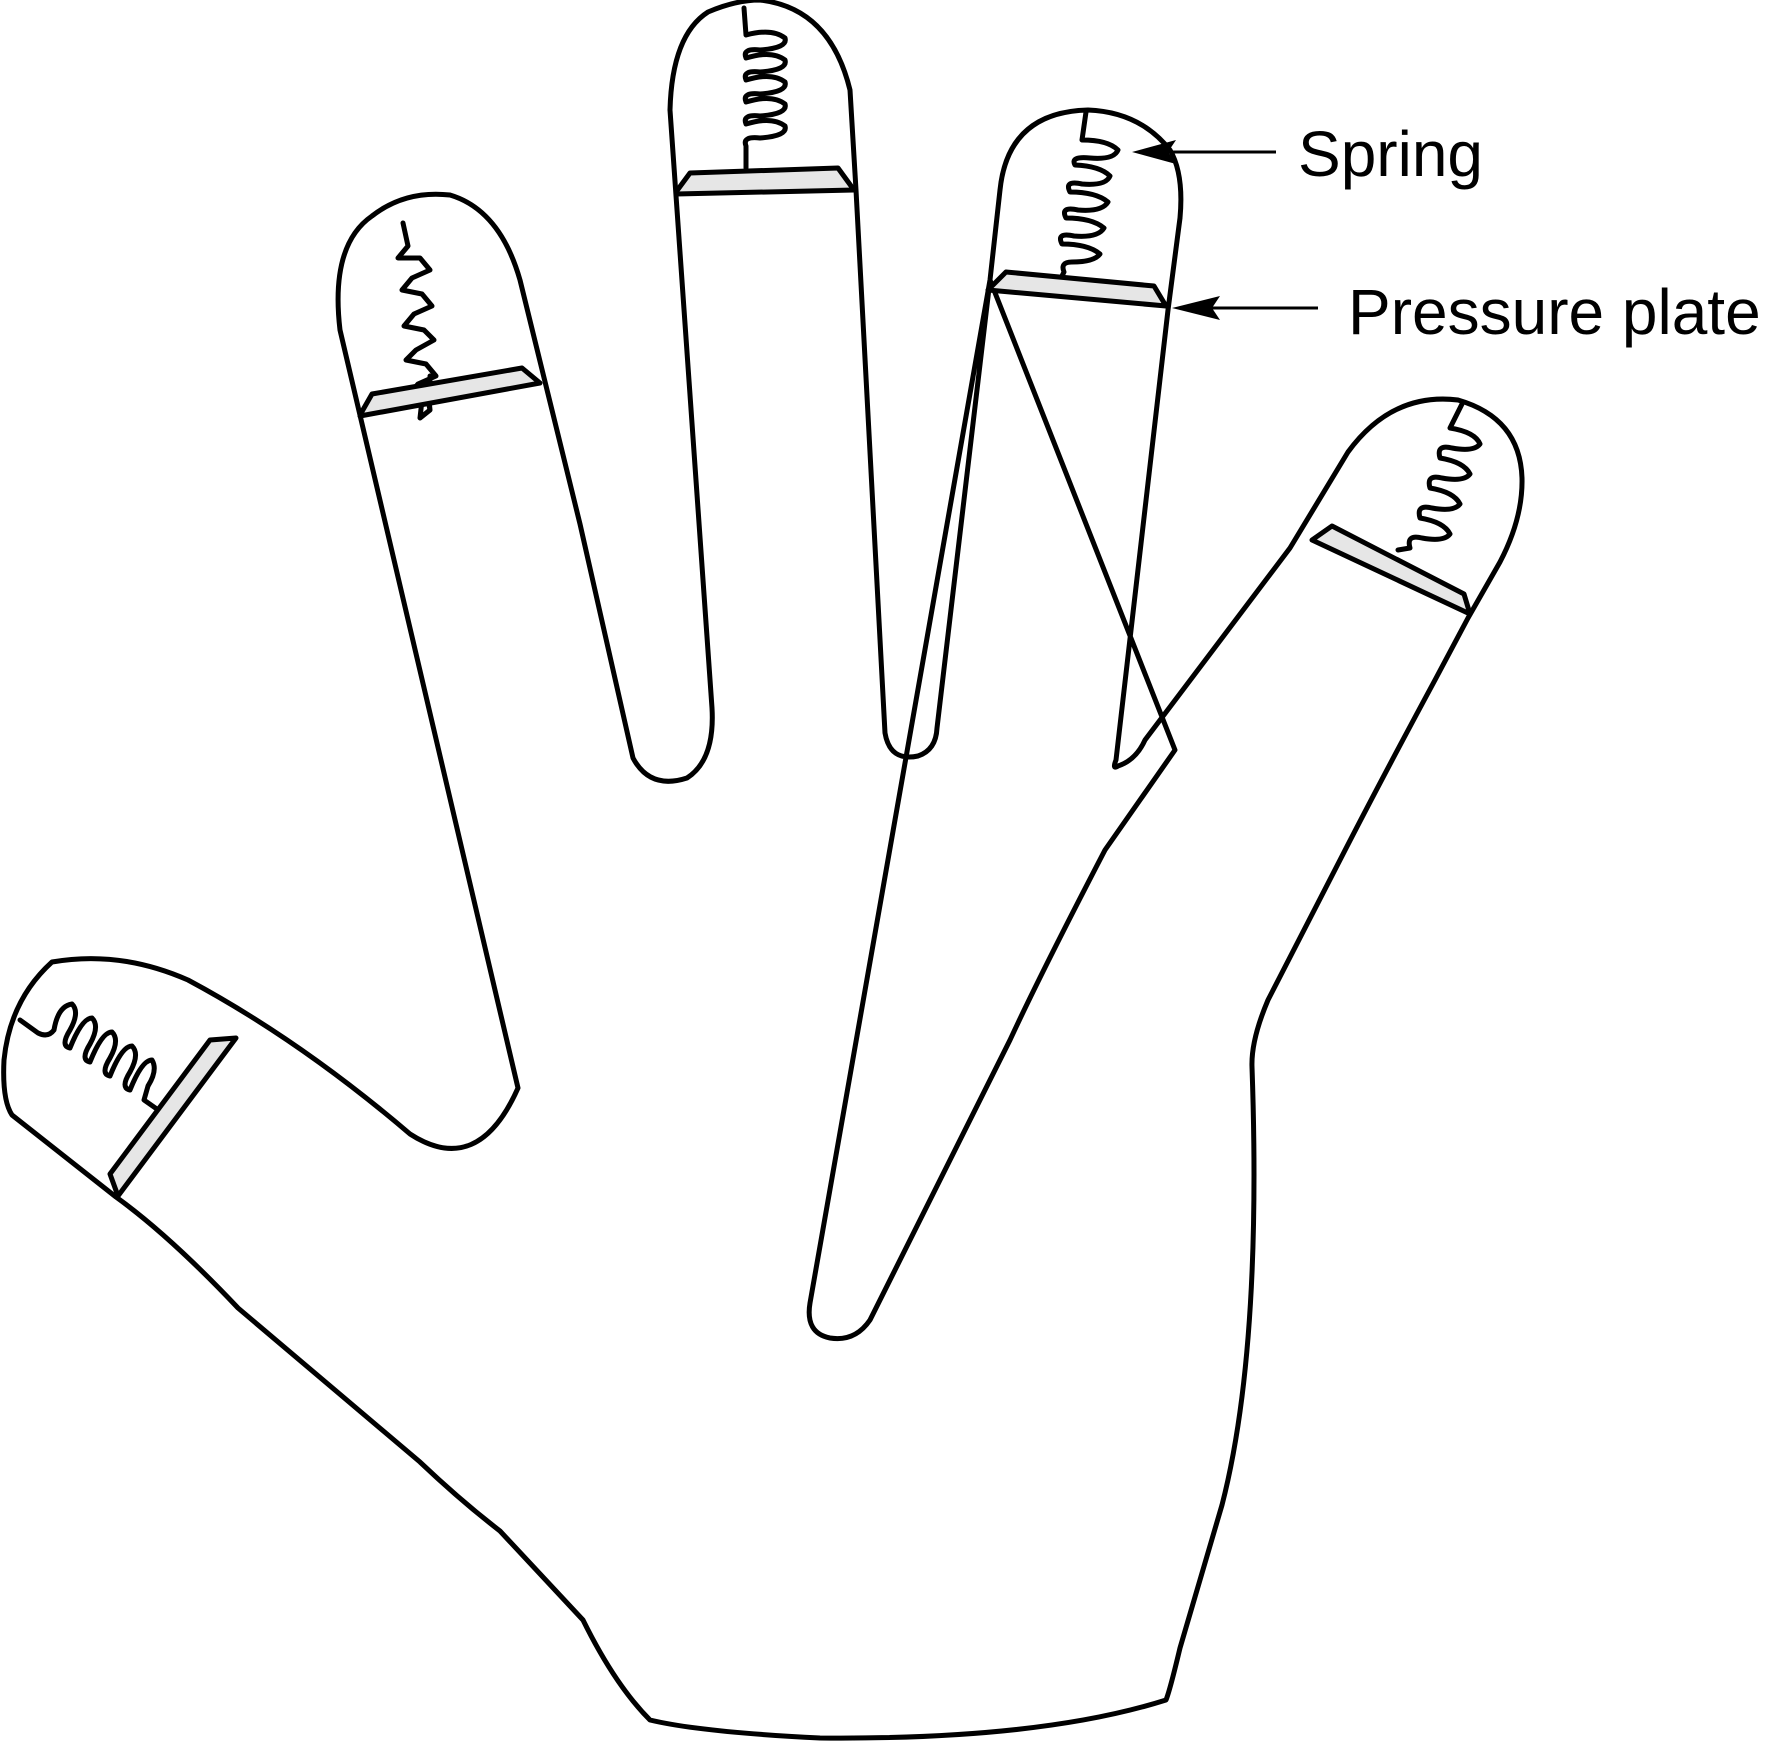 Image resolution: width=1775 pixels, height=1748 pixels. I want to click on pressure-plate-leader, so click(1245, 308).